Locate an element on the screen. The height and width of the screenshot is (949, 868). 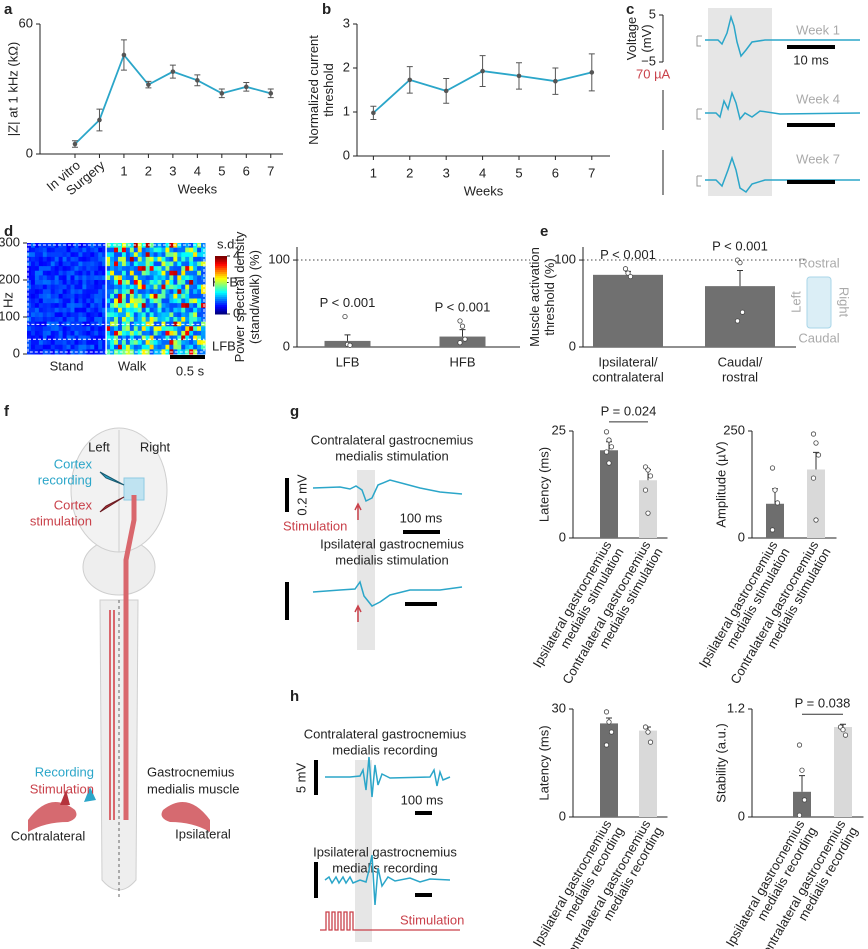
y-tick-label: 100 is located at coordinates (565, 258).